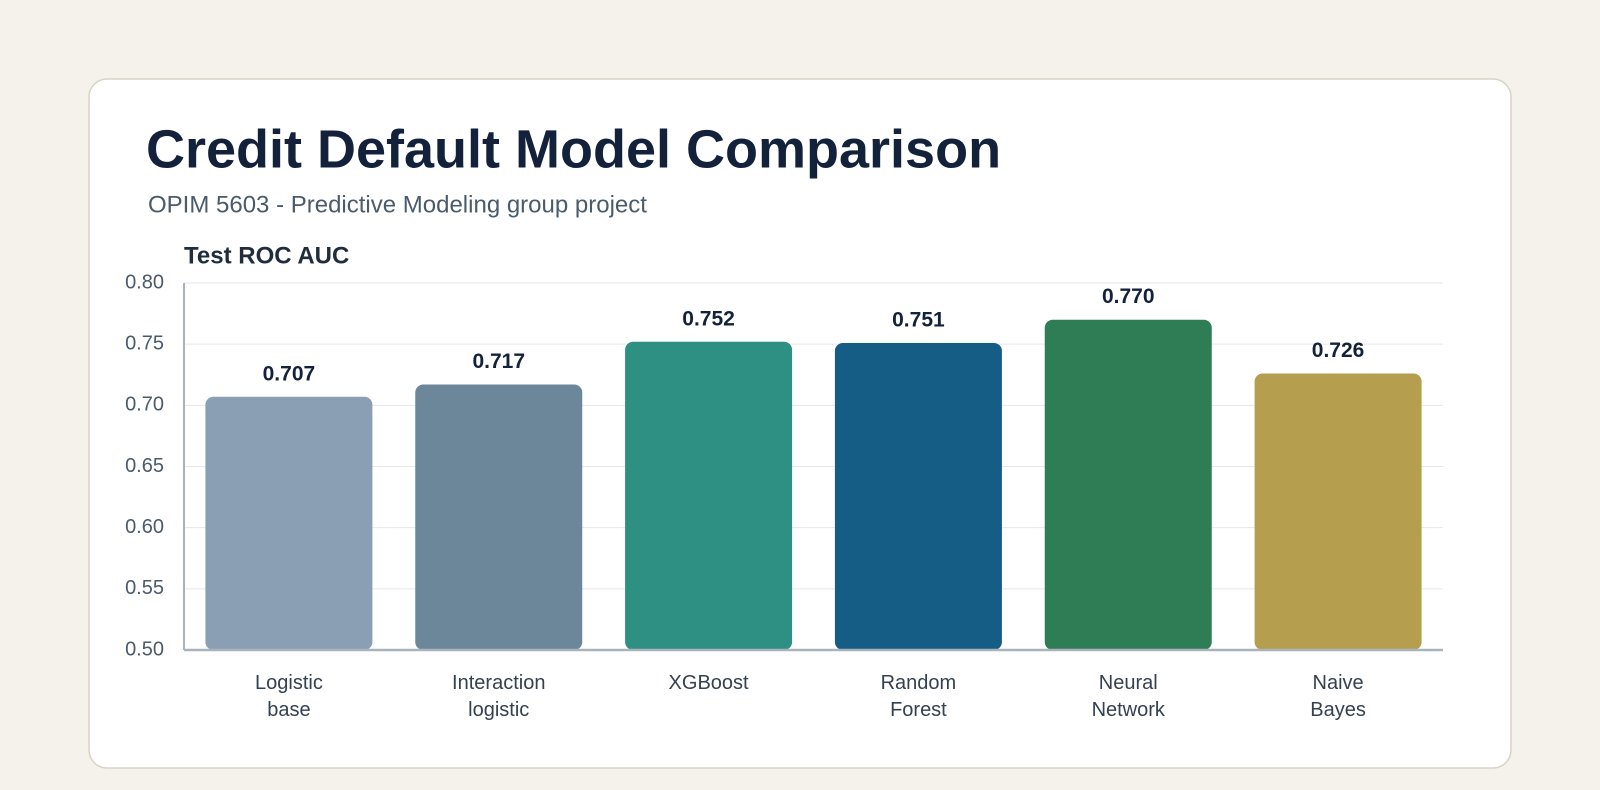 This screenshot has width=1600, height=790. I want to click on y-axis-label: Test ROC AUC, so click(266, 255).